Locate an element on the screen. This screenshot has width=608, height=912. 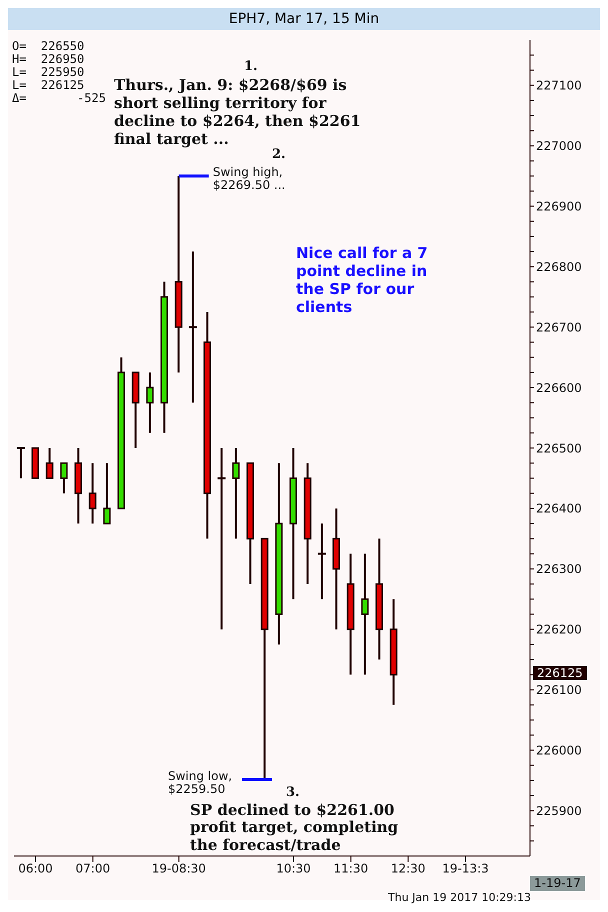
y-tick-label: 226200 is located at coordinates (559, 629).